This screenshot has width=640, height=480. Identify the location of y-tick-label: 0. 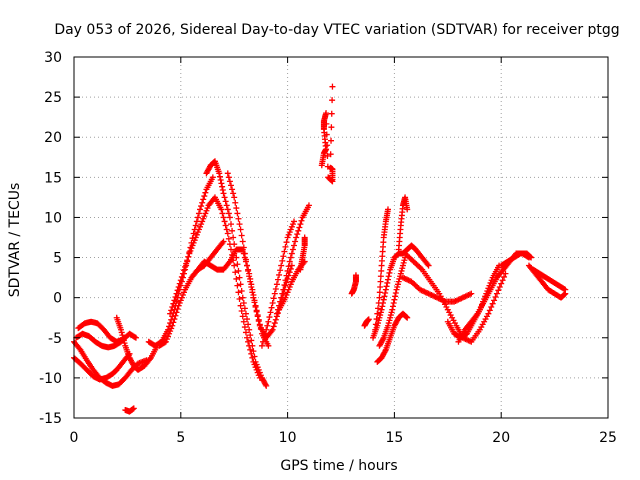
(57, 299).